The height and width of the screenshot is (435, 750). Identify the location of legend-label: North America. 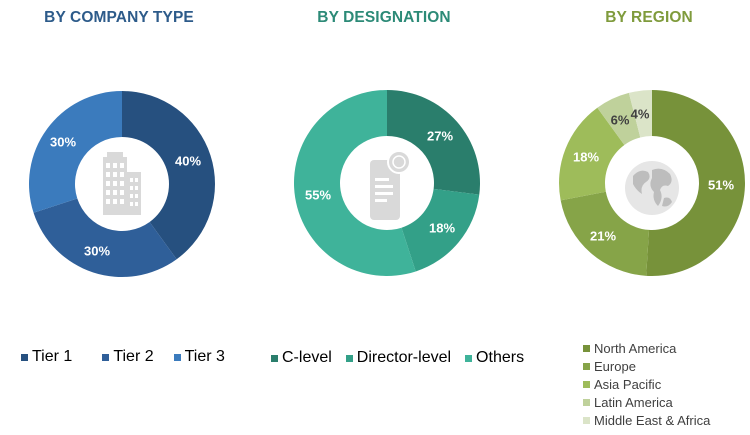
(635, 348).